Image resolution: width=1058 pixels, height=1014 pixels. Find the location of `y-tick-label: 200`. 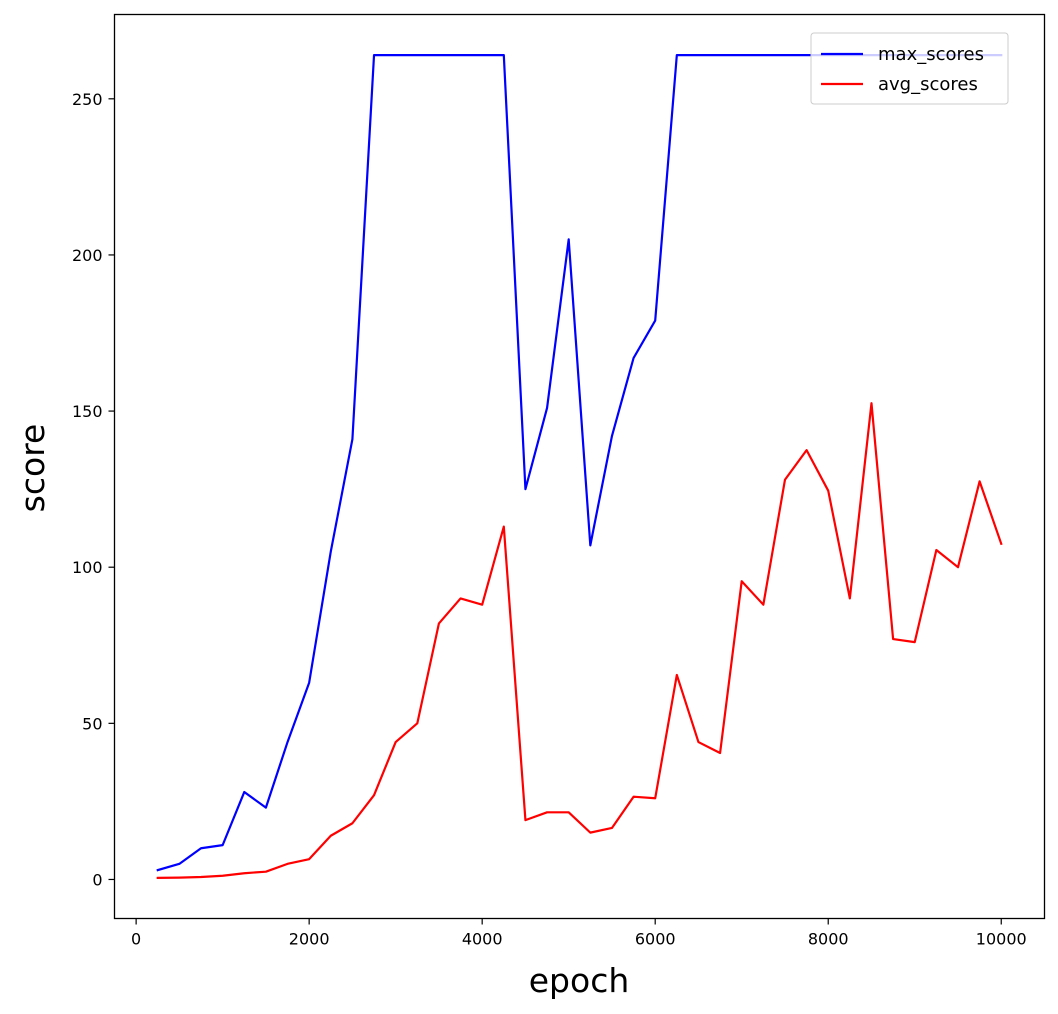

y-tick-label: 200 is located at coordinates (87, 255).